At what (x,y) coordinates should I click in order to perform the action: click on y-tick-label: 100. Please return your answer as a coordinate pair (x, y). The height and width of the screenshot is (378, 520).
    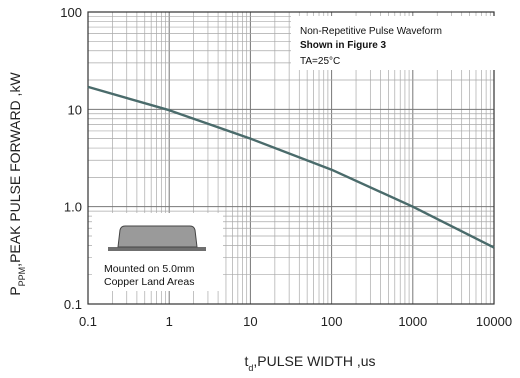
    Looking at the image, I should click on (71, 12).